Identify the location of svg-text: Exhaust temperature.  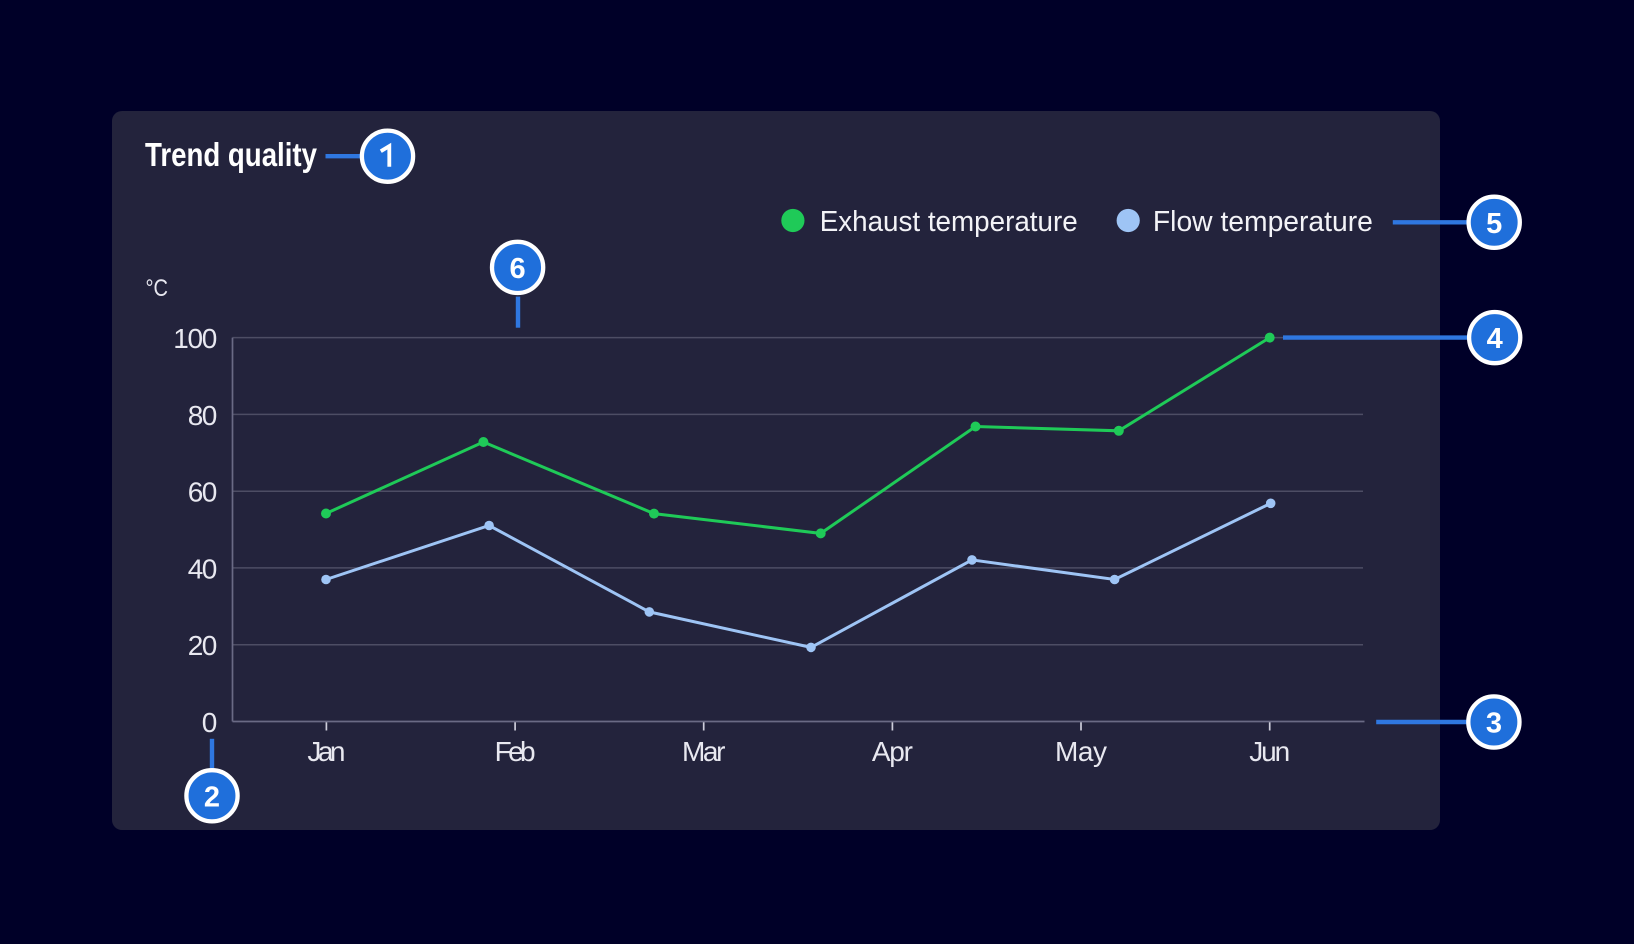
(949, 222).